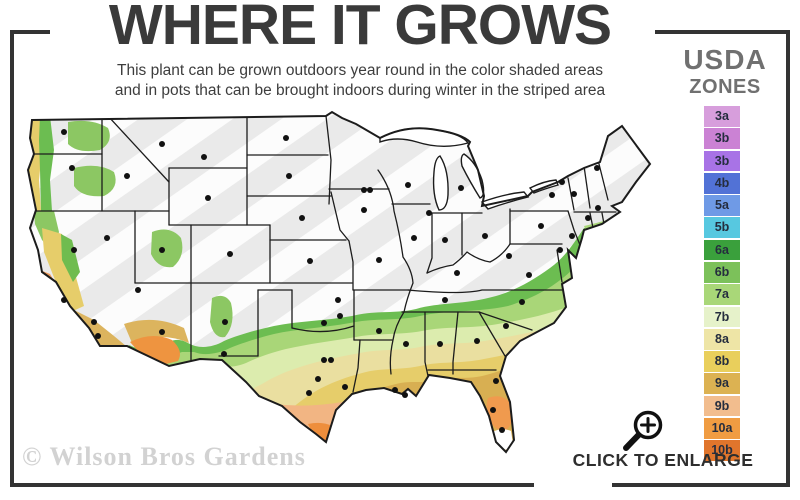 The height and width of the screenshot is (500, 800). I want to click on legend-title-usda: USDA, so click(725, 59).